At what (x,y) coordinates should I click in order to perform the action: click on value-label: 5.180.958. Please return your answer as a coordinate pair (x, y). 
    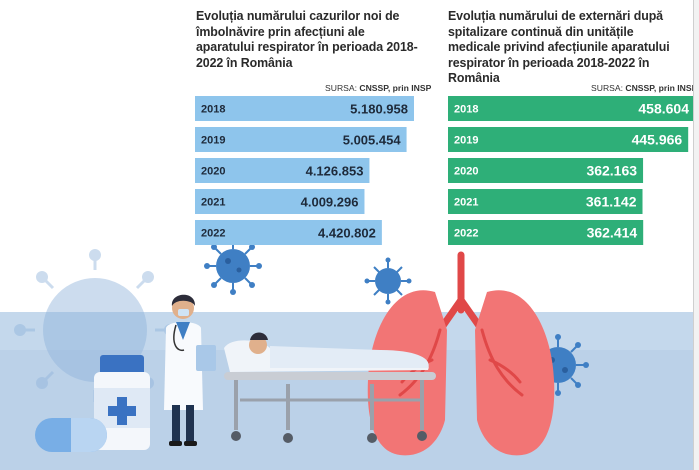
    Looking at the image, I should click on (379, 109).